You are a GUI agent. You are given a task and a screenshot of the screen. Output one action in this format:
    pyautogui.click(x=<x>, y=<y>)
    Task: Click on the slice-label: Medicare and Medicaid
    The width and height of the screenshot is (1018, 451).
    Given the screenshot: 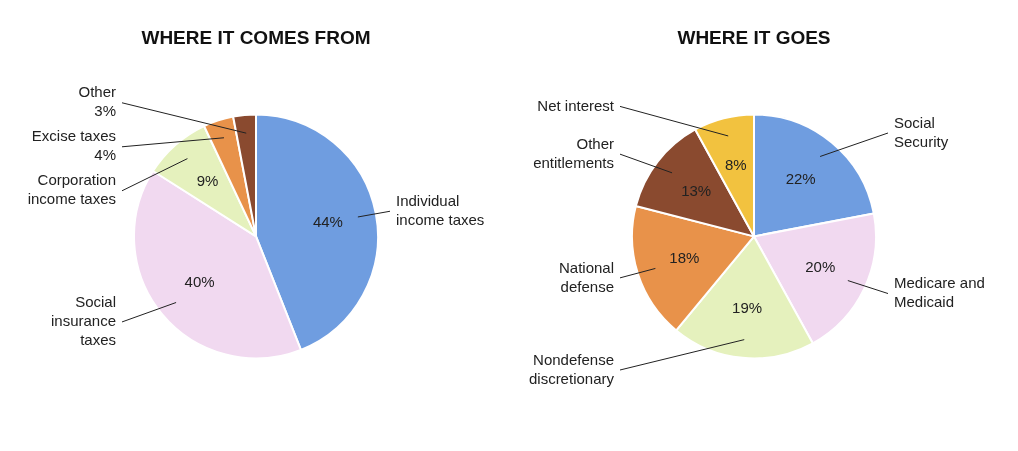 What is the action you would take?
    pyautogui.click(x=939, y=292)
    